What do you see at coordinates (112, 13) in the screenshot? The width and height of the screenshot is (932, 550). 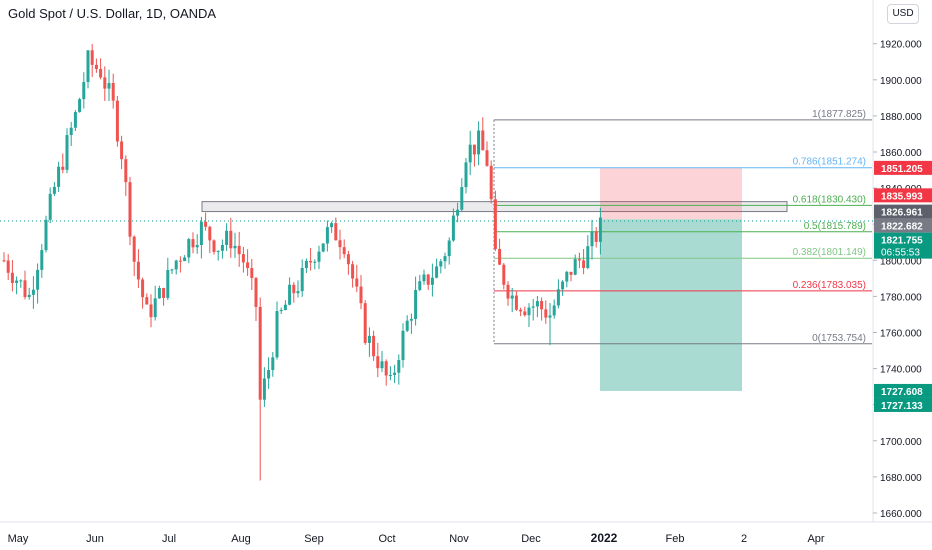 I see `chart-title: Gold Spot / U.S. Dollar, 1D, OANDA` at bounding box center [112, 13].